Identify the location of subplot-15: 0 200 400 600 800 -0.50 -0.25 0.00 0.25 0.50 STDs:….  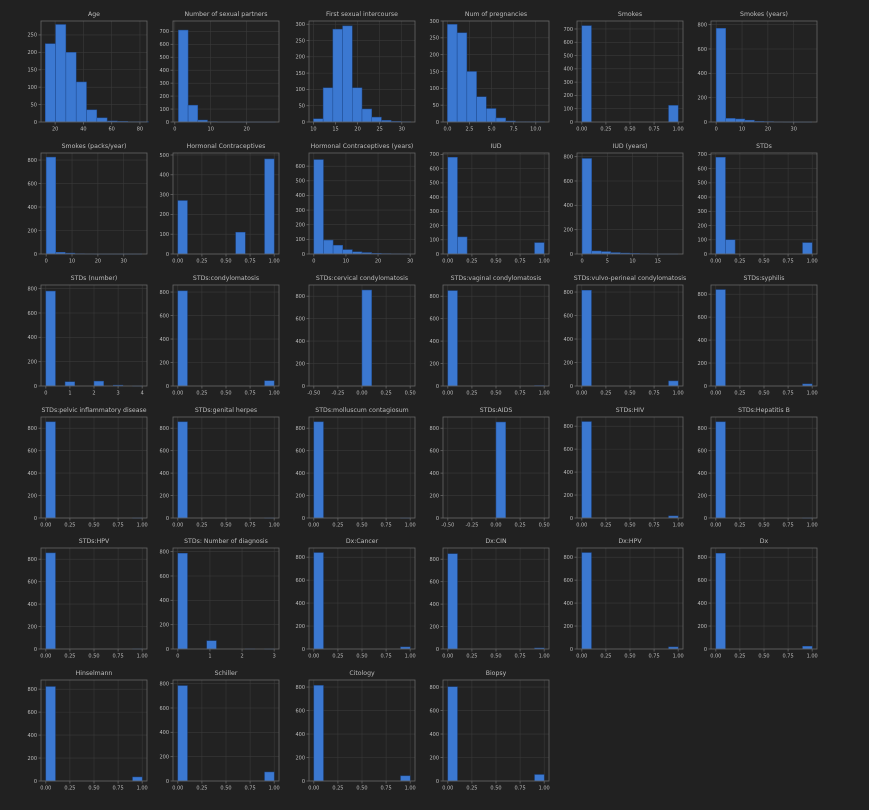
(355, 336).